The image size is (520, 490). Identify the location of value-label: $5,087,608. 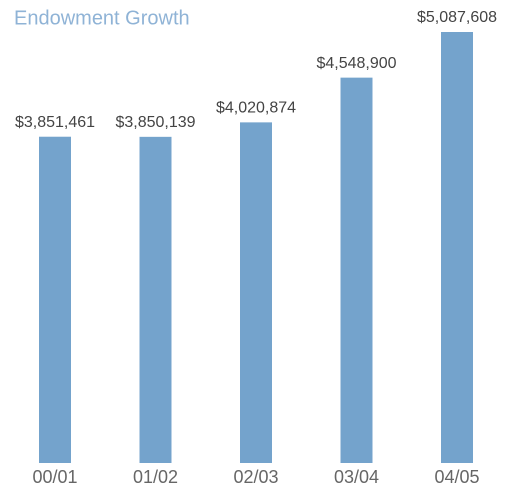
(457, 17).